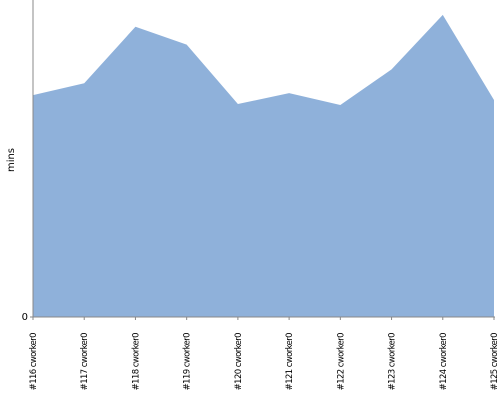 The height and width of the screenshot is (400, 500). I want to click on x-tick-label: #118 cworker0, so click(136, 362).